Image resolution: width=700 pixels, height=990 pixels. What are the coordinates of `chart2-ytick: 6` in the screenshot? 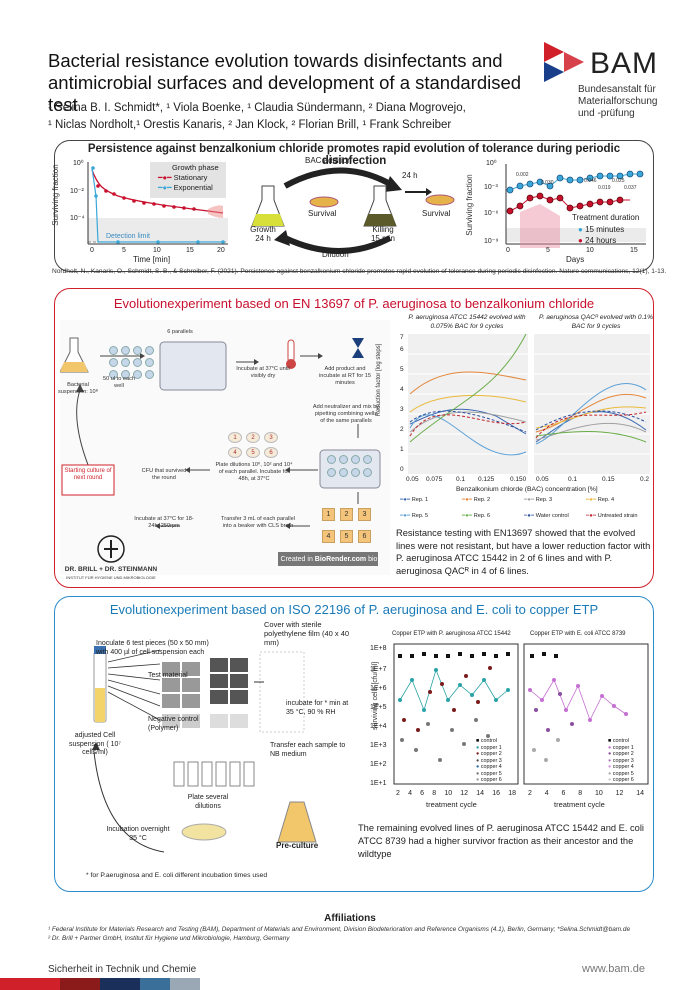 It's located at (402, 349).